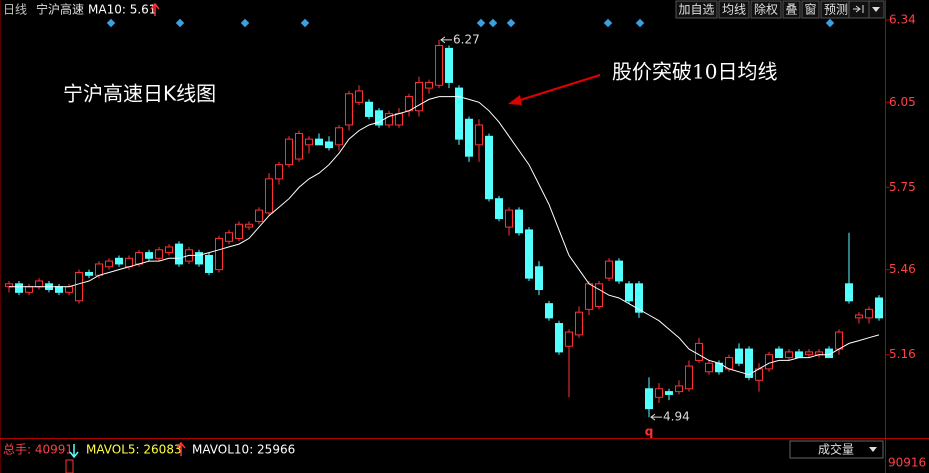 The height and width of the screenshot is (473, 929). What do you see at coordinates (243, 450) in the screenshot?
I see `mavol10: MAVOL10: 25966` at bounding box center [243, 450].